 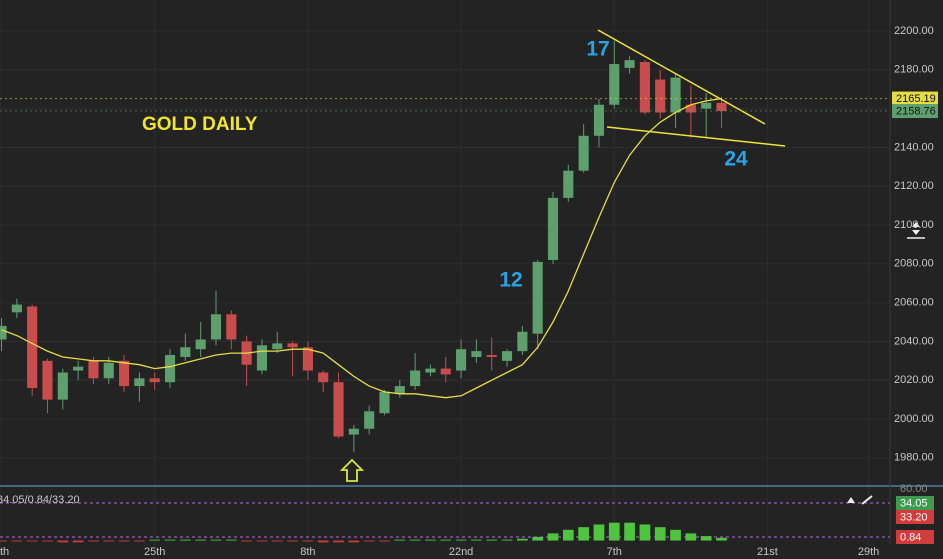 What do you see at coordinates (914, 419) in the screenshot?
I see `y-tick-label: 2000.00` at bounding box center [914, 419].